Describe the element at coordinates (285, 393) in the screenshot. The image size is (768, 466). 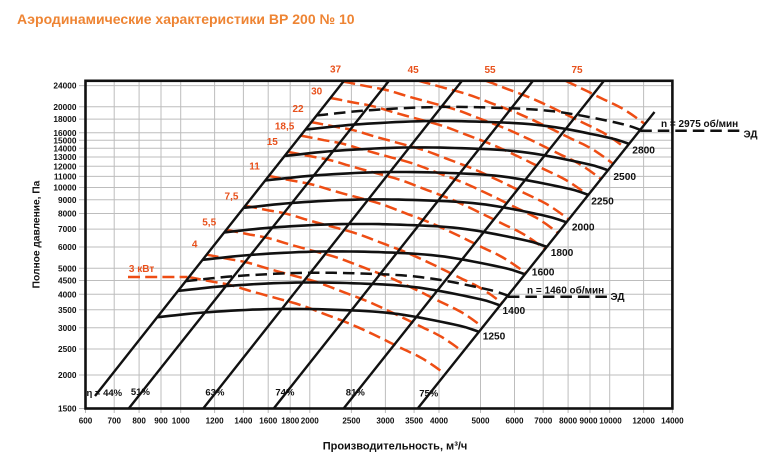
I see `svg-text: 74%` at that location.